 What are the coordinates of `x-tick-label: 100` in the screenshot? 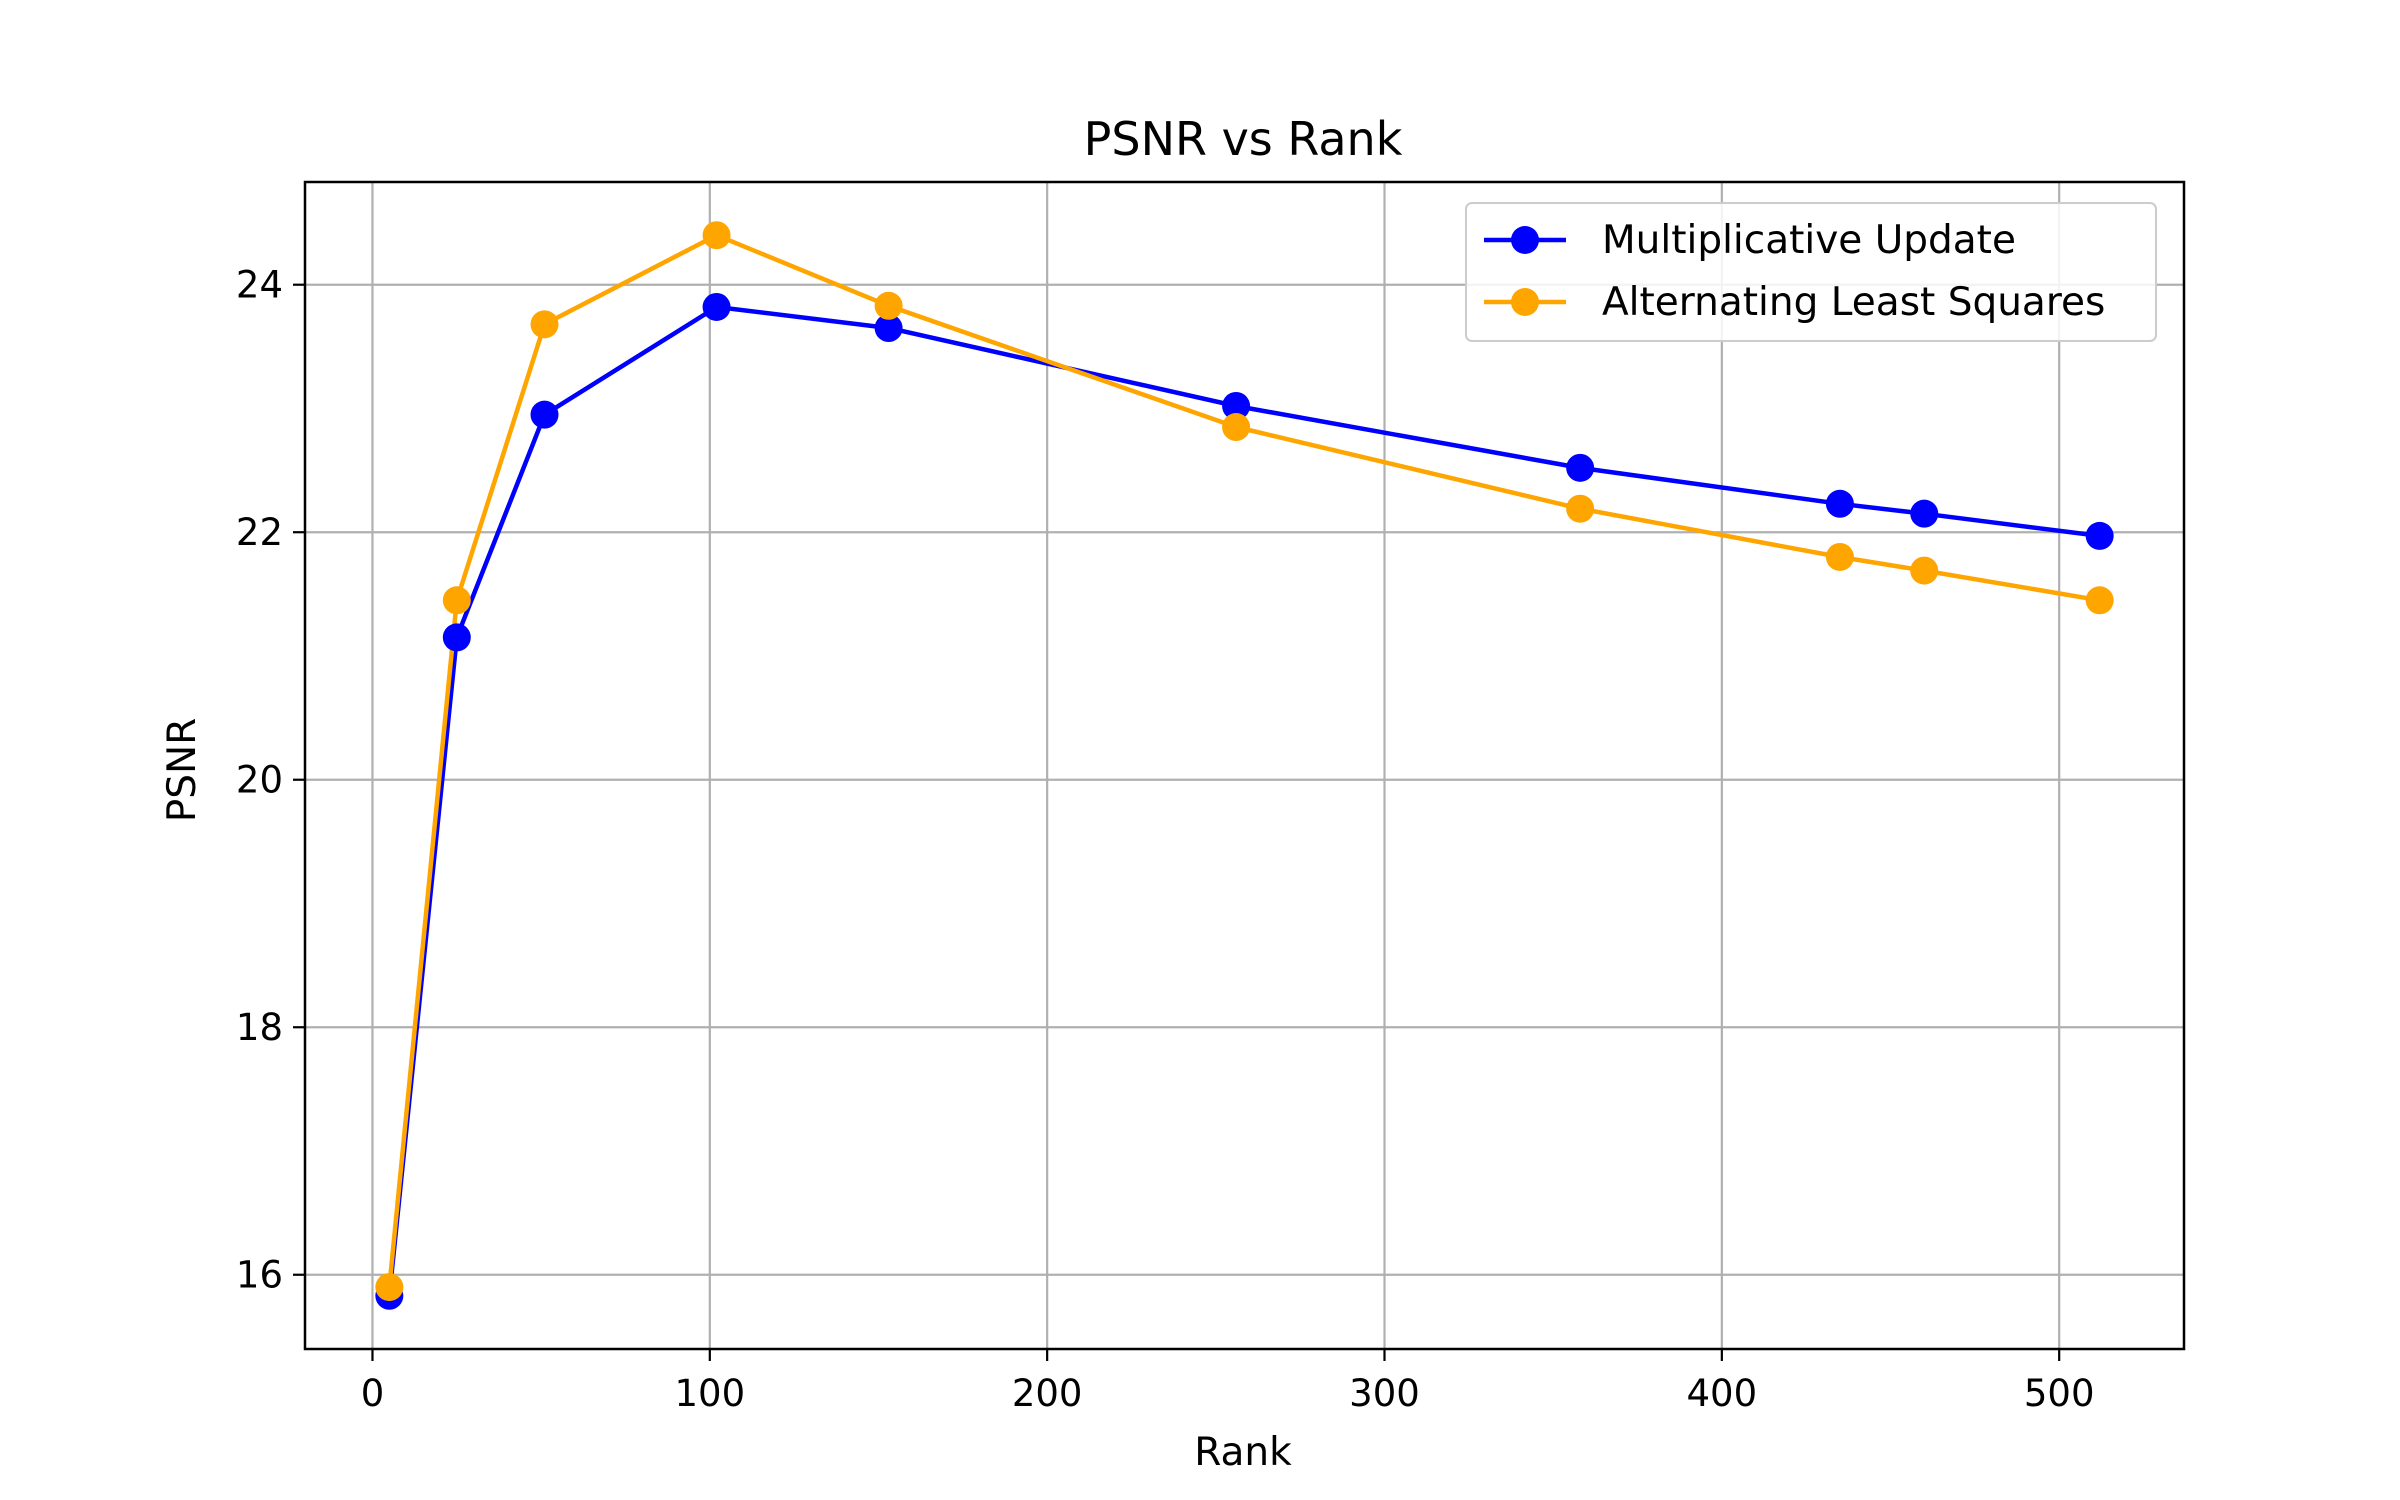 It's located at (709, 1393).